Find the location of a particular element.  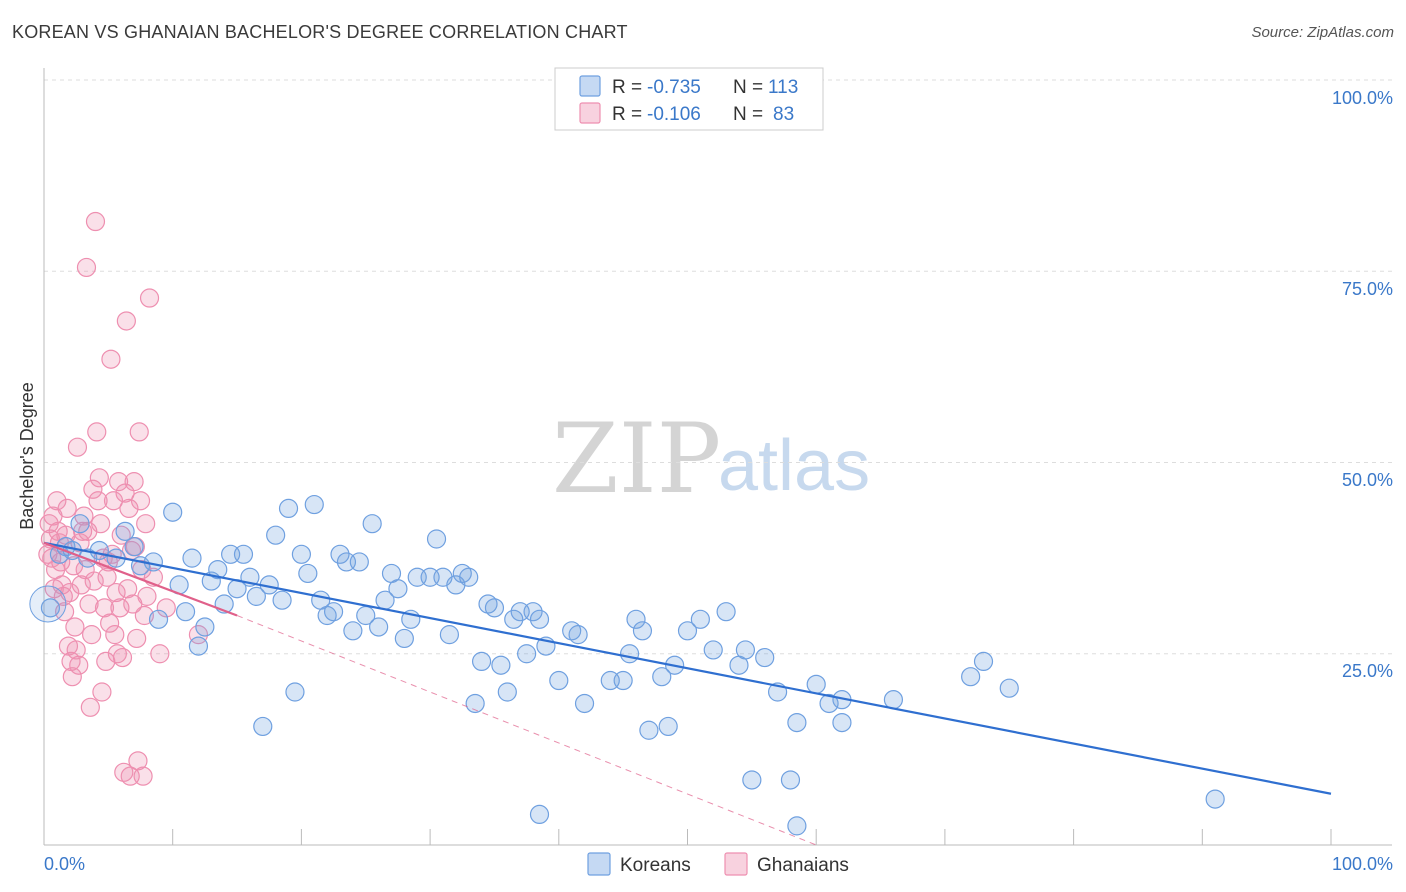

ghanaian-trend-line is located at coordinates (140, 579).